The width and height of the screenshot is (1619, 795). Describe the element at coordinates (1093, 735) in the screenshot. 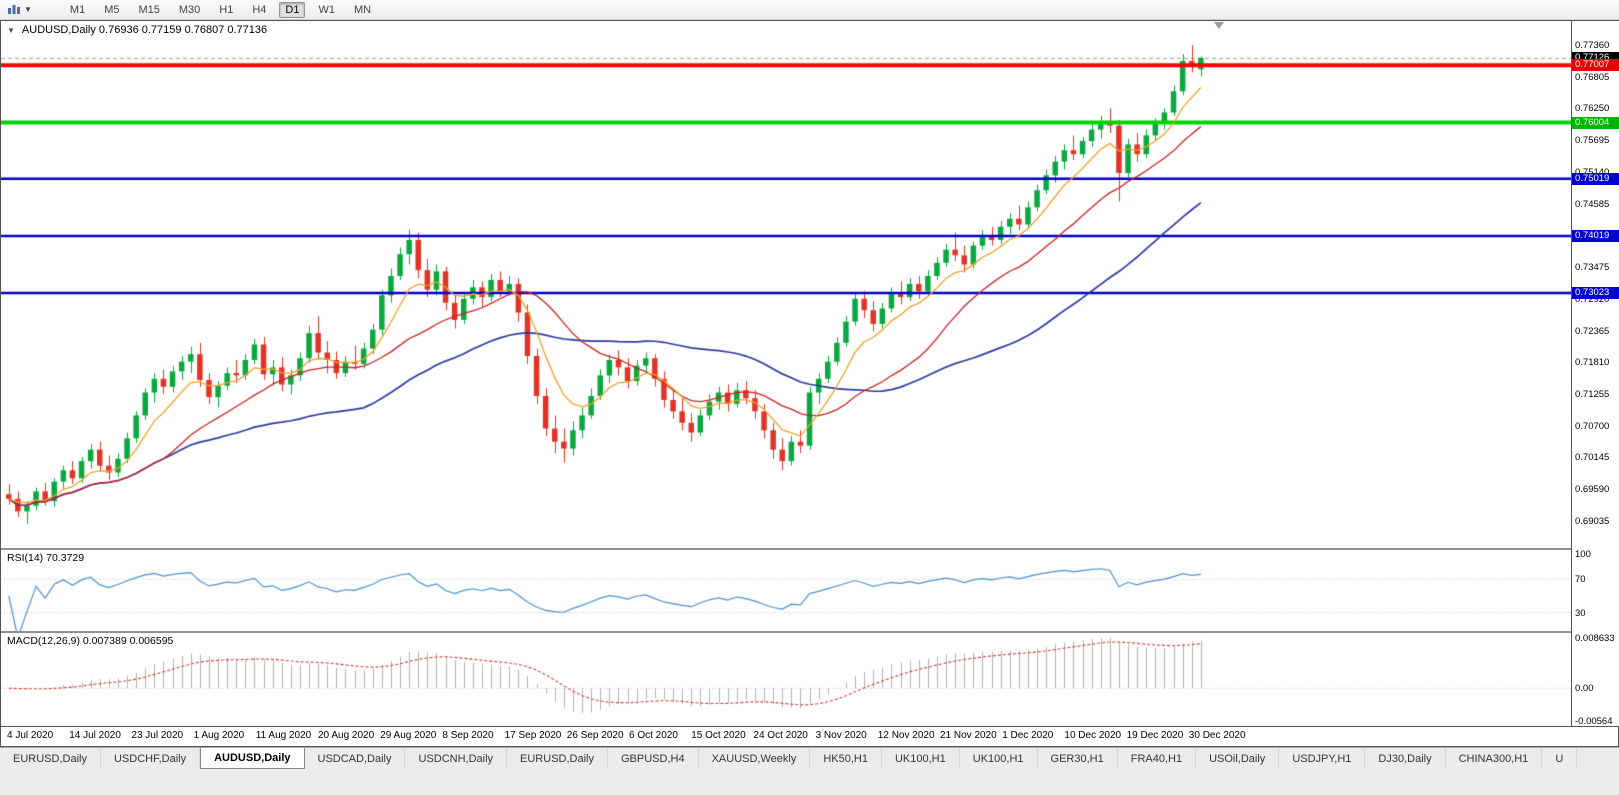

I see `date-label: 10 Dec 2020` at that location.